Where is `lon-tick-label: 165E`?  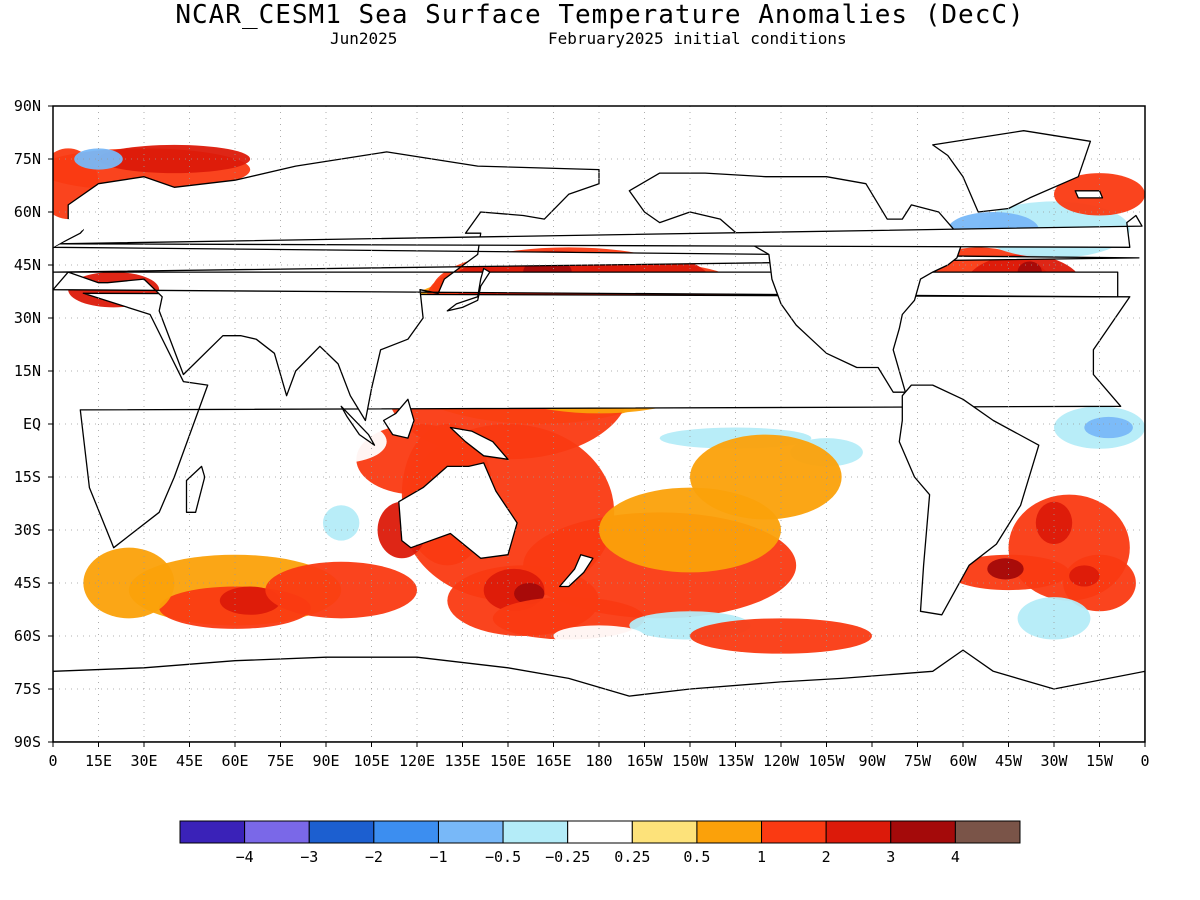 lon-tick-label: 165E is located at coordinates (553, 761).